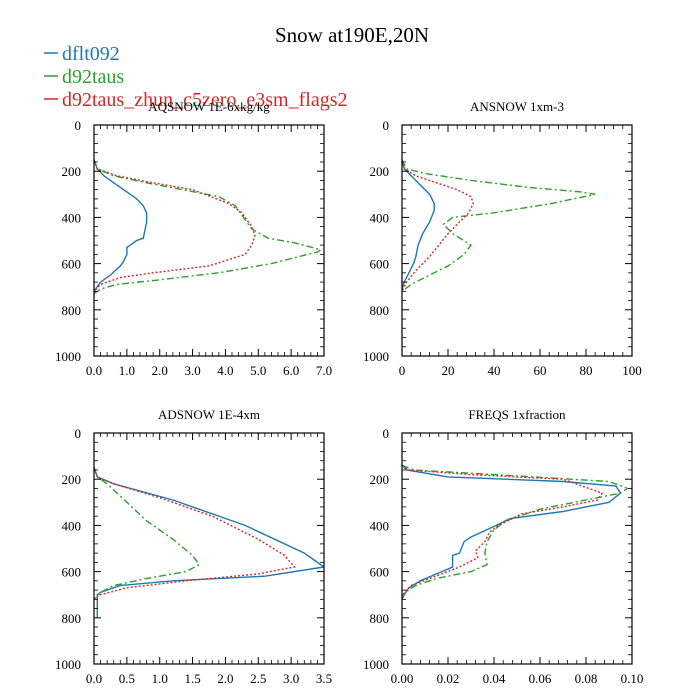  What do you see at coordinates (517, 106) in the screenshot?
I see `panel-title: ANSNOW 1xm-3` at bounding box center [517, 106].